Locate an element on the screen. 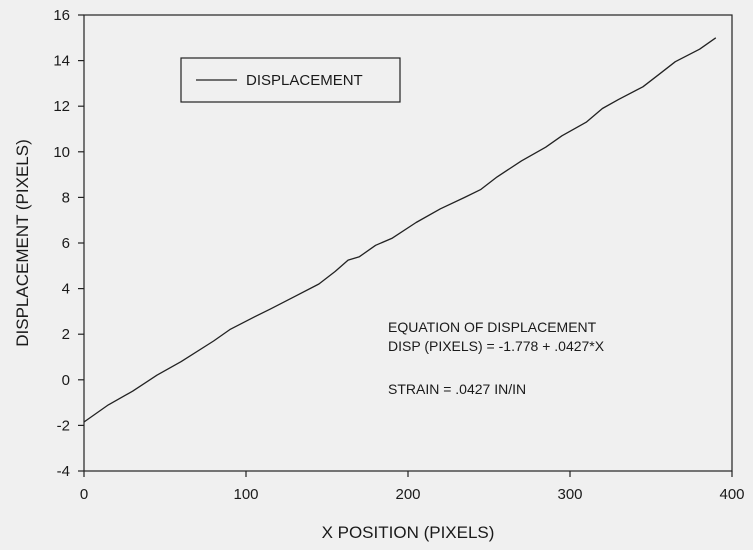 This screenshot has width=753, height=550. annotation-equation: DISP (PIXELS) = -1.778 + .0427*X is located at coordinates (496, 346).